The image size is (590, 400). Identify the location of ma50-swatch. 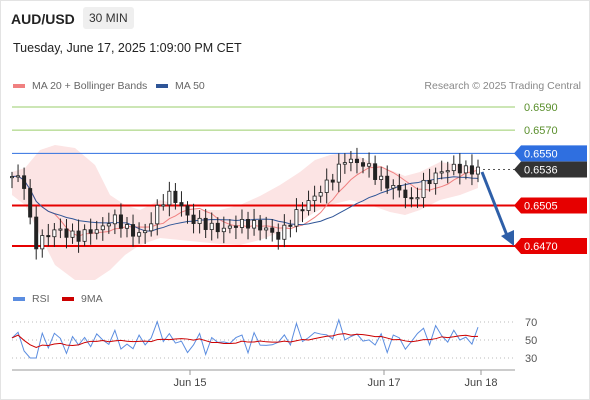
(162, 86).